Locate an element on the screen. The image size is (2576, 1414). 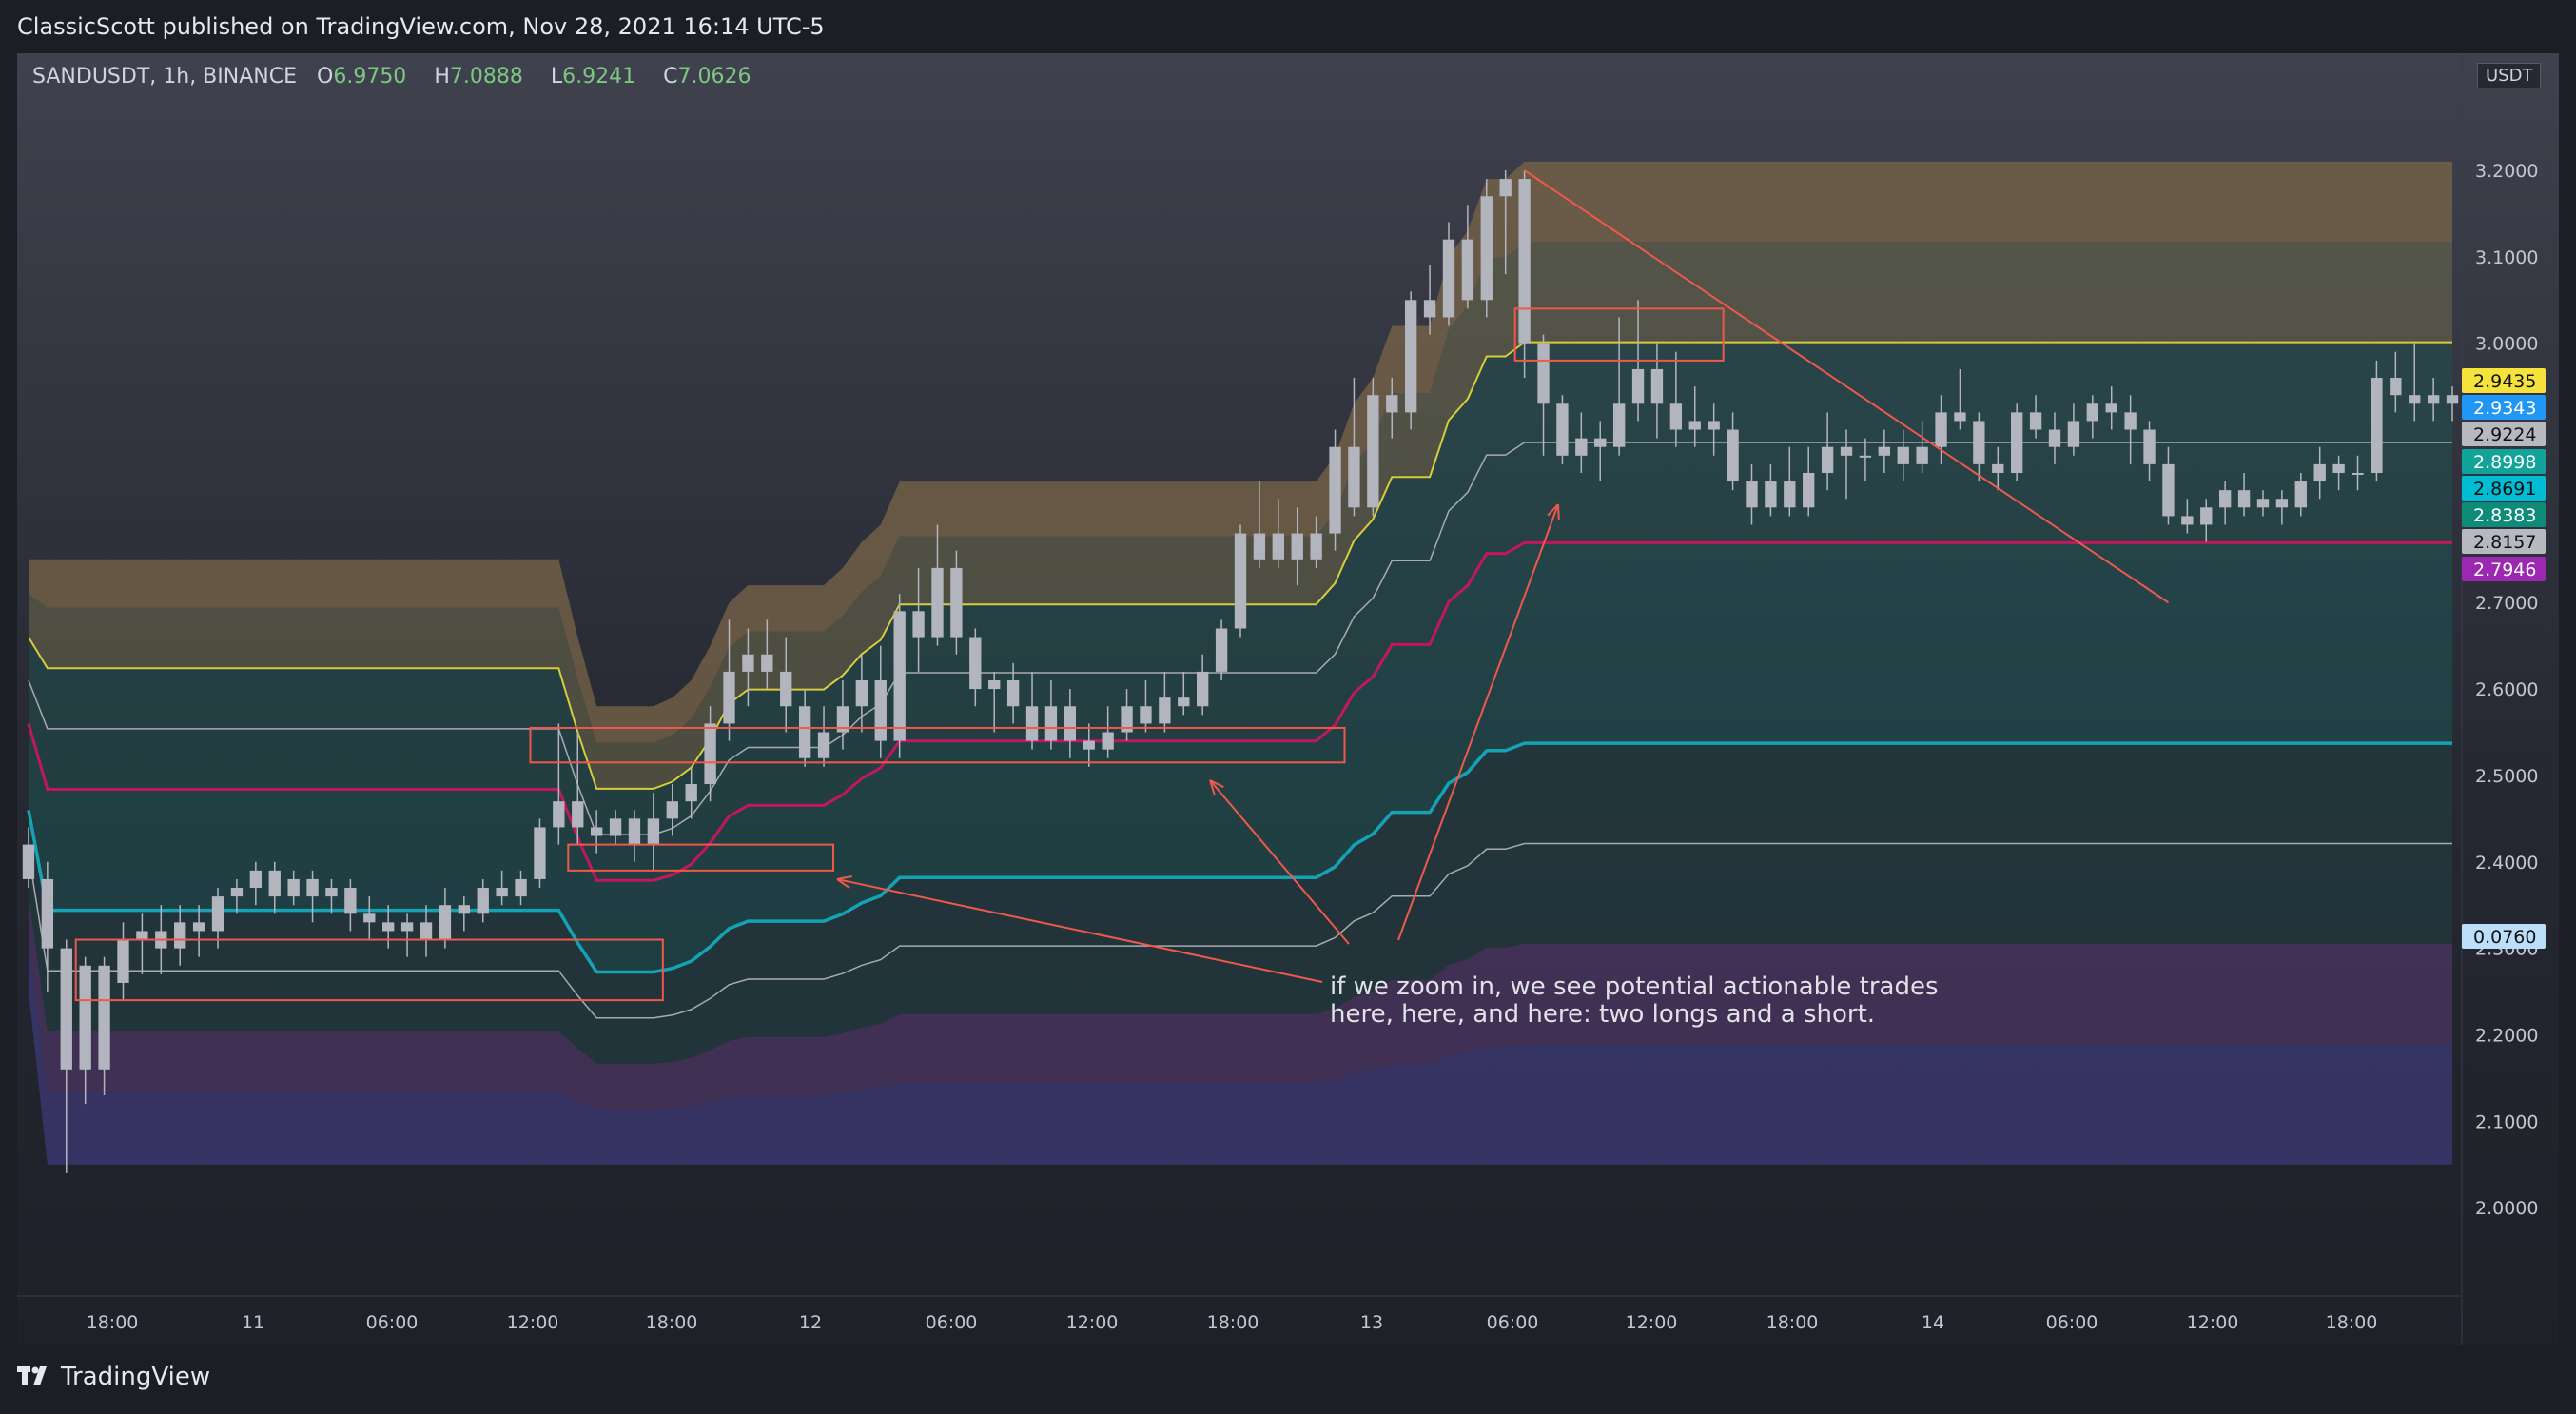
annotation-arrow-long-1-head is located at coordinates (844, 881).